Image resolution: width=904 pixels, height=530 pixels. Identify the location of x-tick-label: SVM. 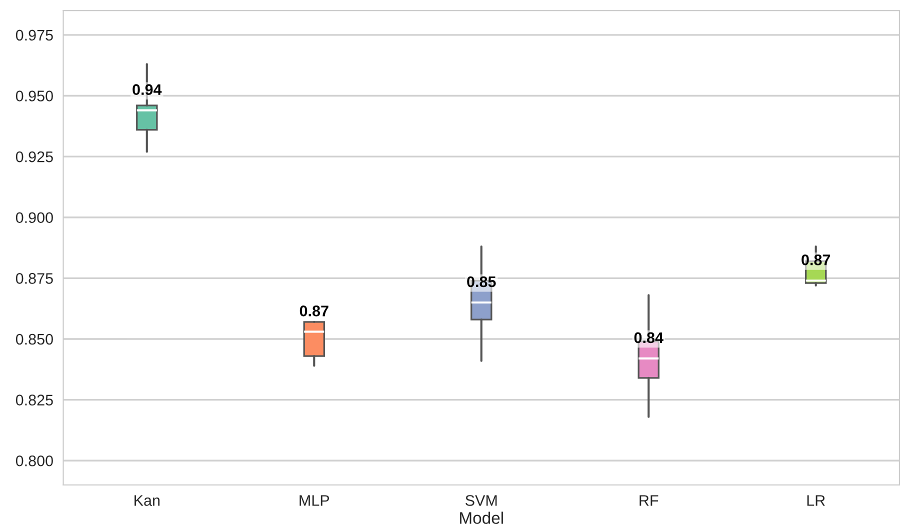
(481, 500).